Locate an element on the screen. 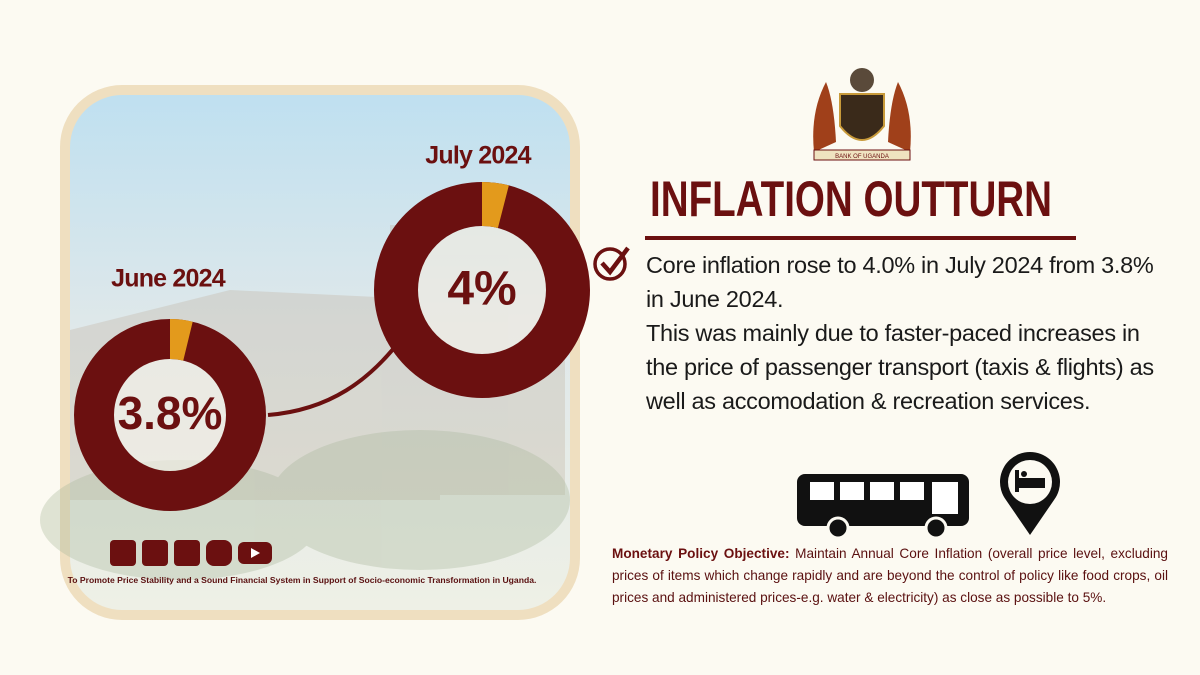  gauge-value-label: 3.8% is located at coordinates (170, 413).